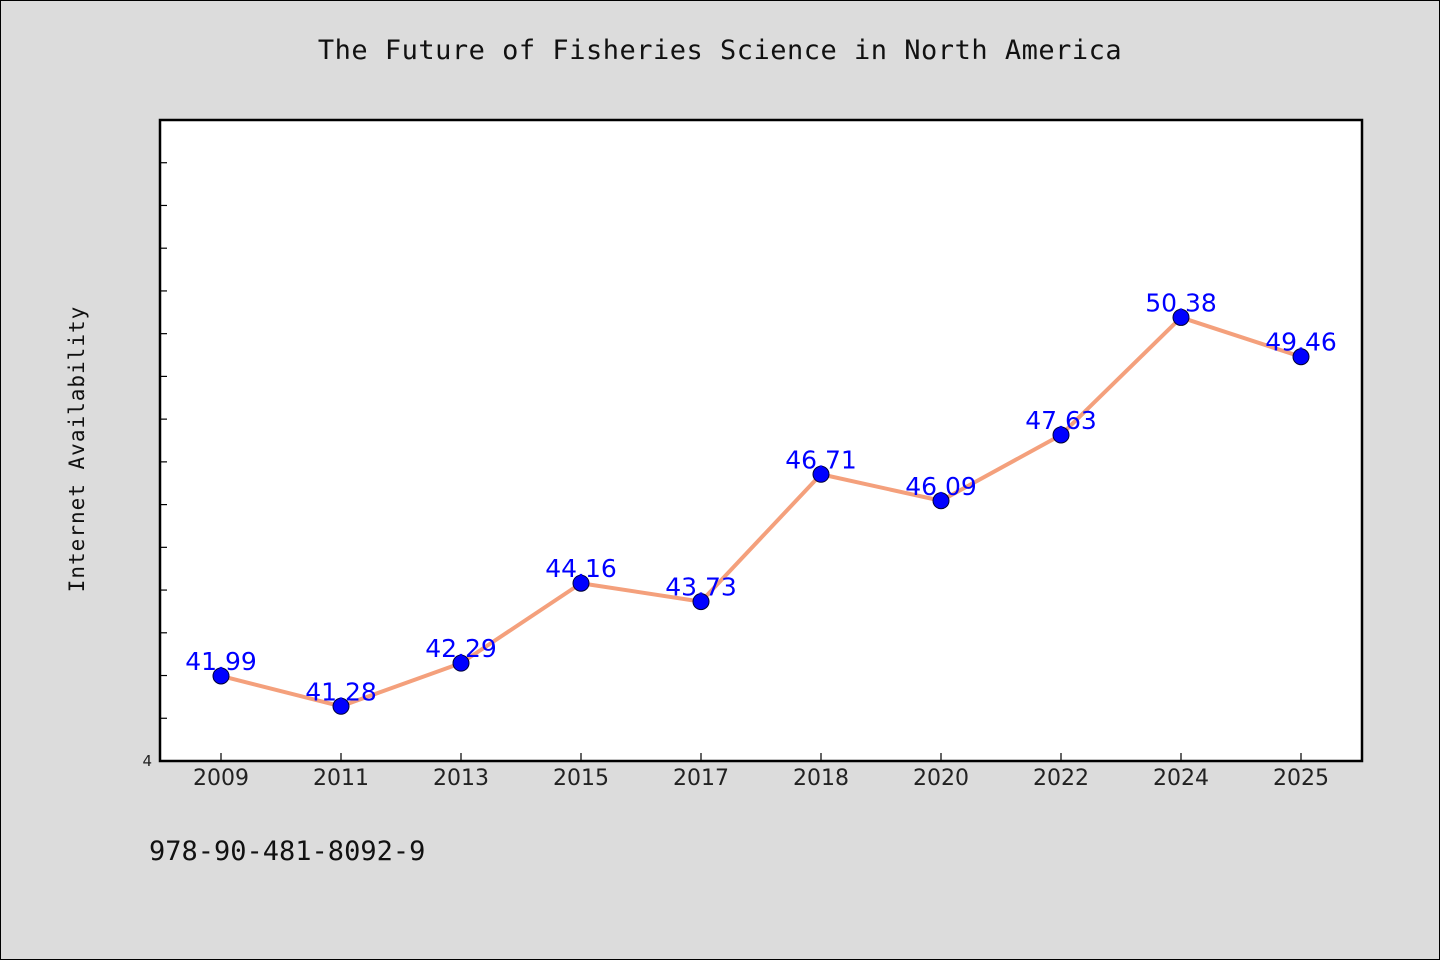  What do you see at coordinates (1301, 342) in the screenshot?
I see `data-label: 49.46` at bounding box center [1301, 342].